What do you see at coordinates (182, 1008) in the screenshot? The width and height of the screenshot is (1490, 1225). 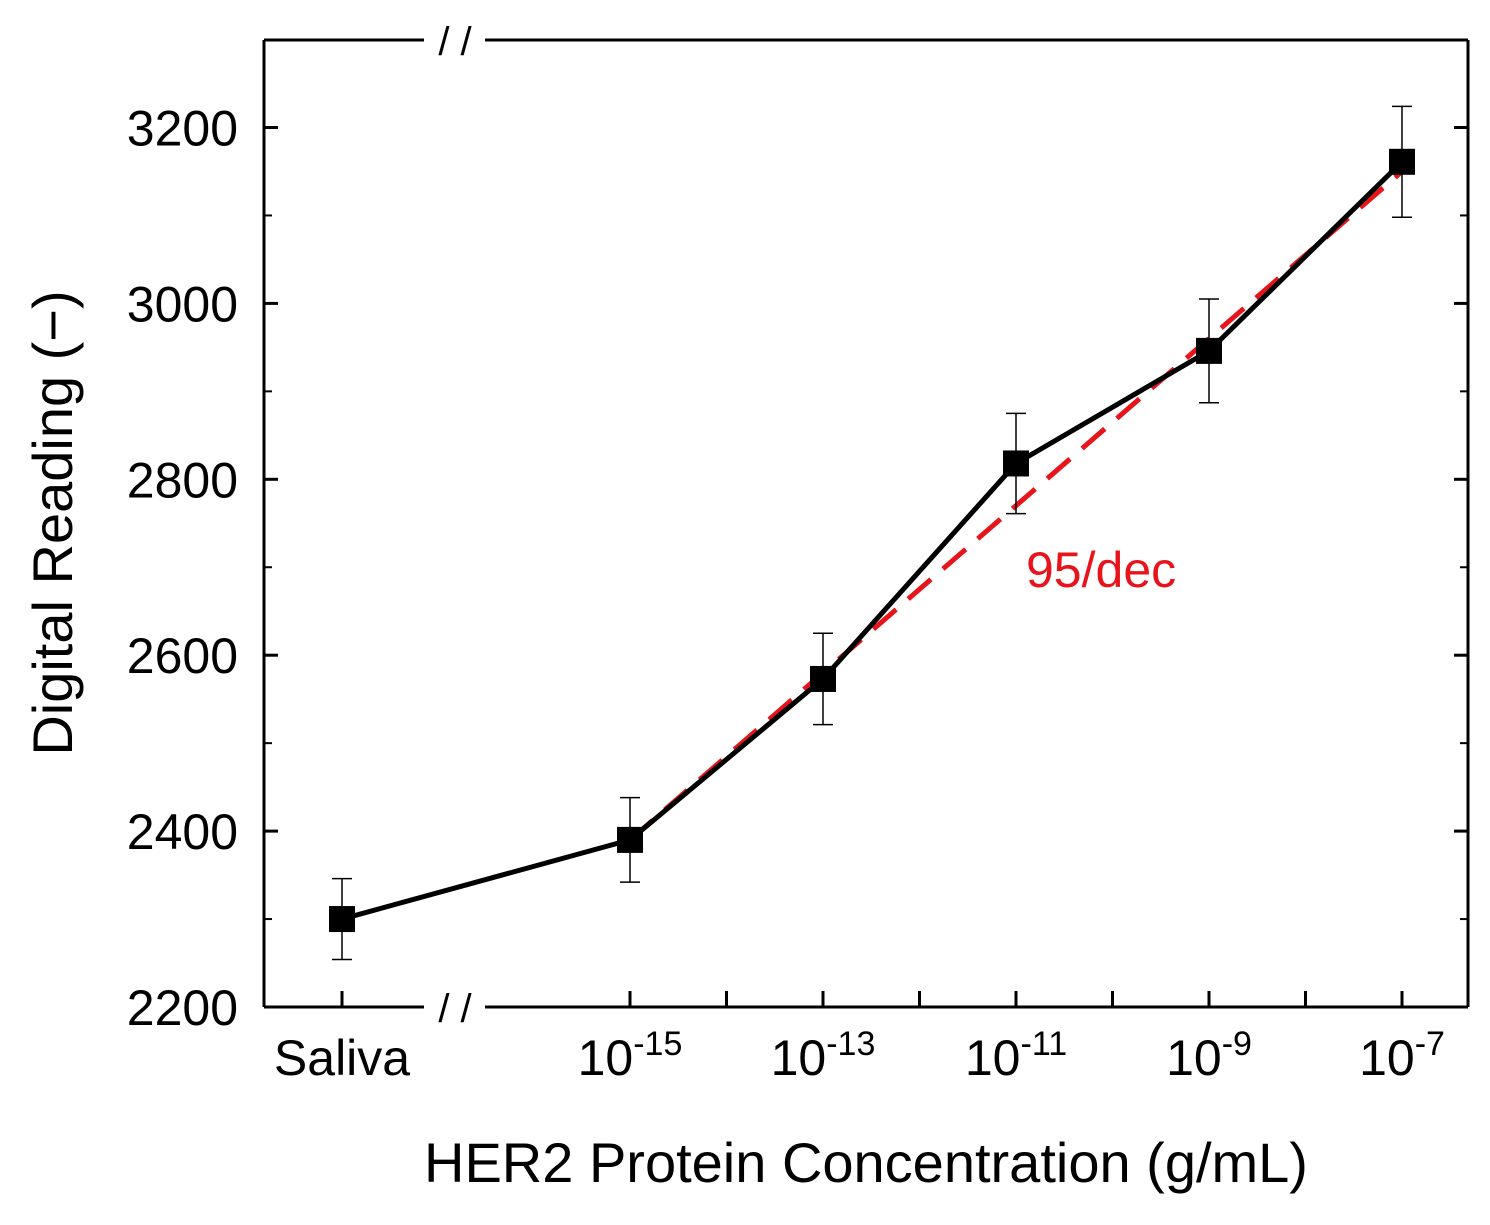 I see `y-tick-label: 2200` at bounding box center [182, 1008].